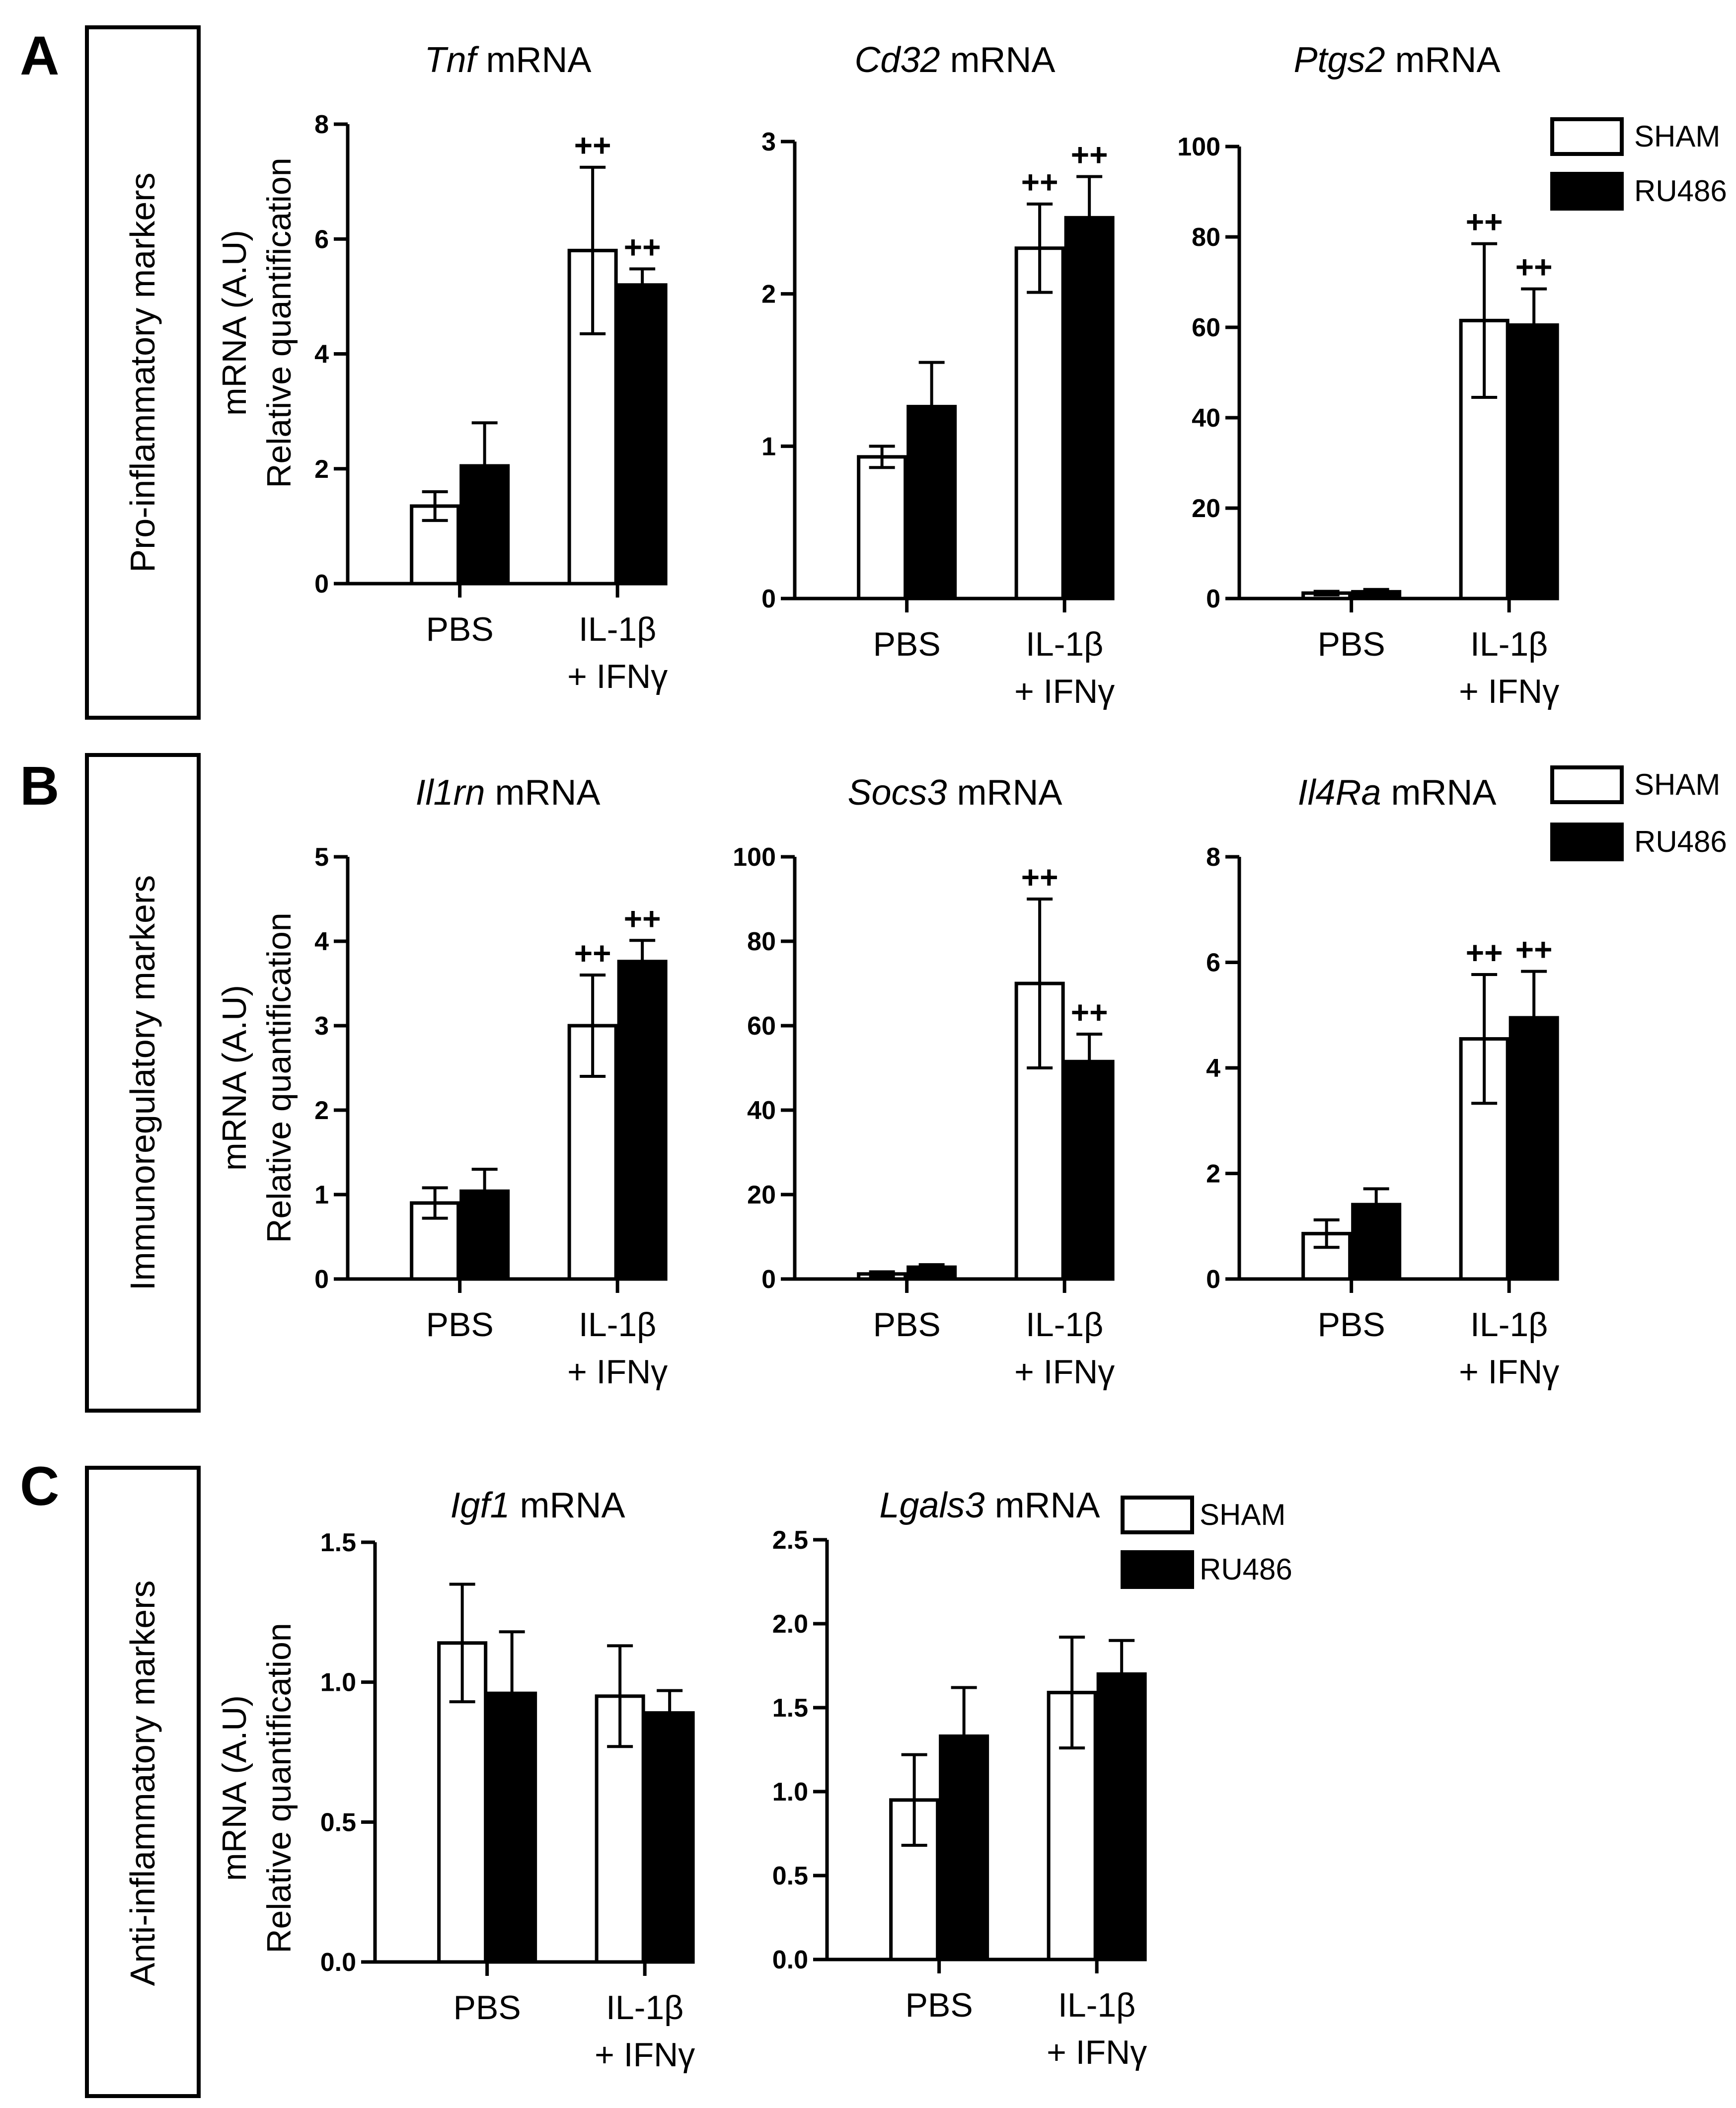 The image size is (1736, 2108). I want to click on legend-swatch-sham, so click(1587, 136).